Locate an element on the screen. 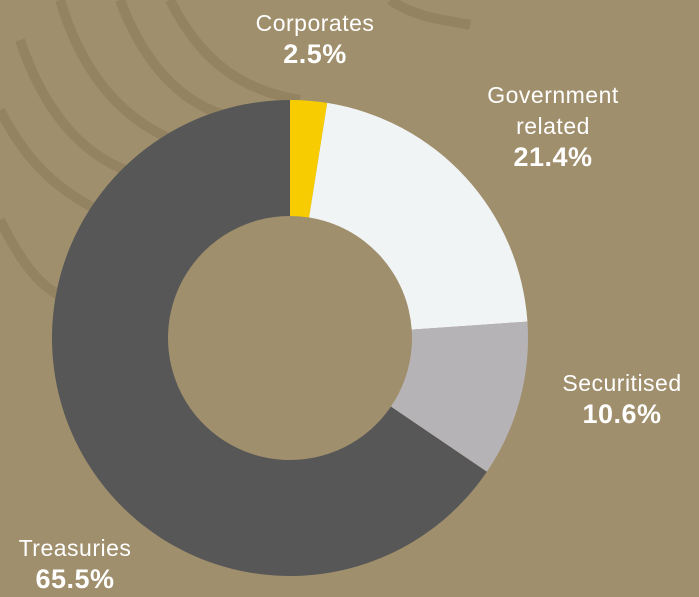 Image resolution: width=699 pixels, height=597 pixels. slice-label: Securitised 10.6% is located at coordinates (620, 399).